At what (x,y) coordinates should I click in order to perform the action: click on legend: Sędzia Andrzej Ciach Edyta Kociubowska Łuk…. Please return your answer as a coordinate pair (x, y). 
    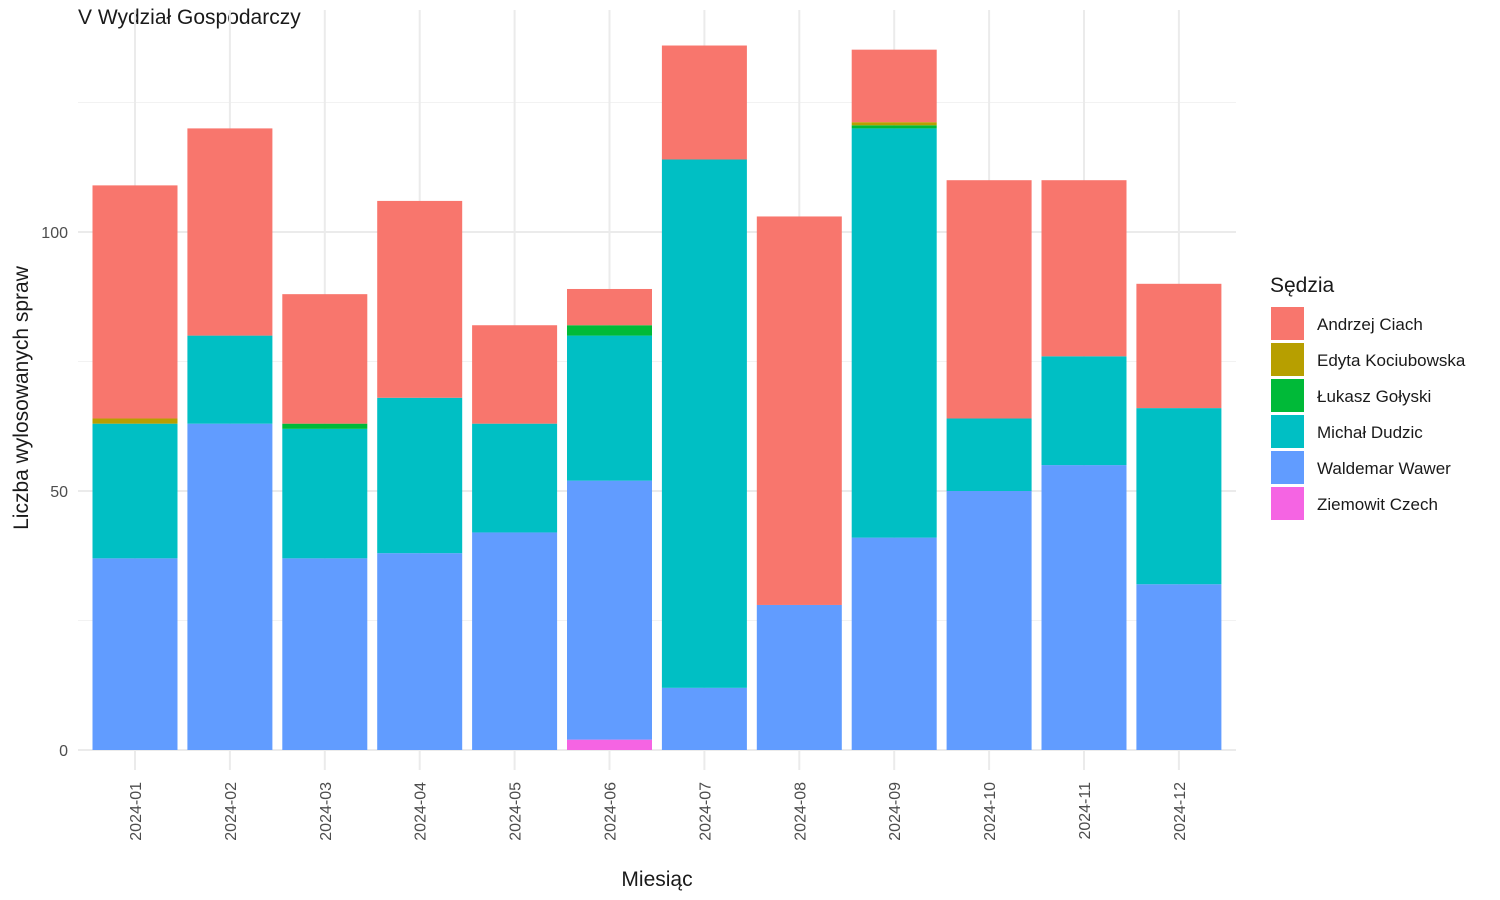
    Looking at the image, I should click on (1368, 397).